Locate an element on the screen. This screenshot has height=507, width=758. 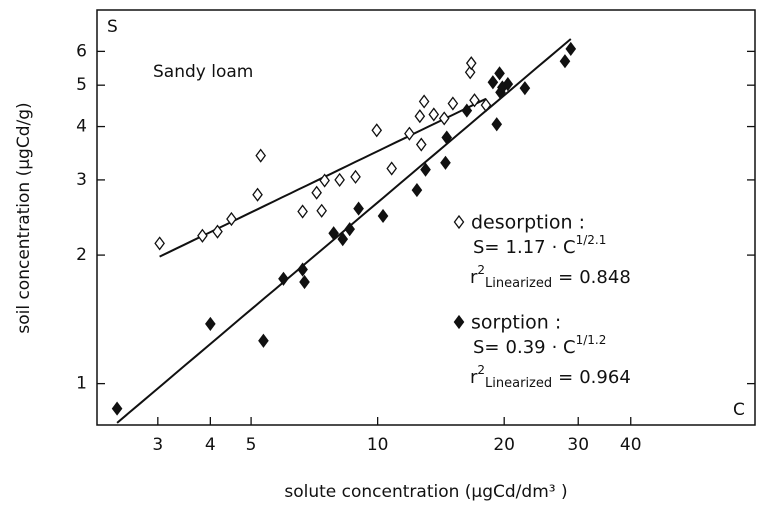
eq-exp-denominator: 1.2 is located at coordinates (596, 340).